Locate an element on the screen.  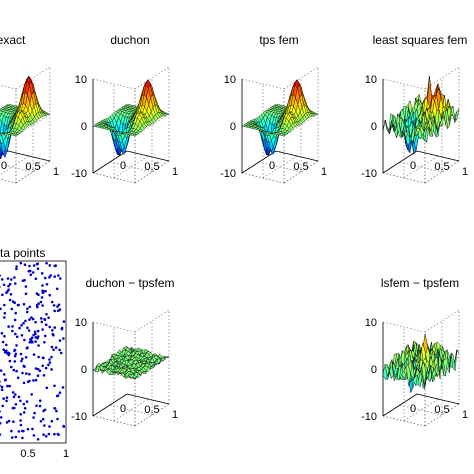
z-tick-label: -10 is located at coordinates (79, 417).